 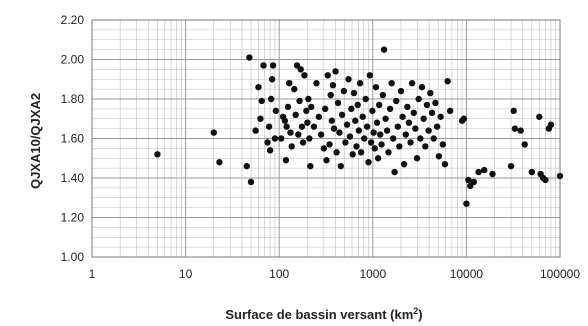 What do you see at coordinates (35, 141) in the screenshot?
I see `y-axis-title: QJXA10/QJXA2` at bounding box center [35, 141].